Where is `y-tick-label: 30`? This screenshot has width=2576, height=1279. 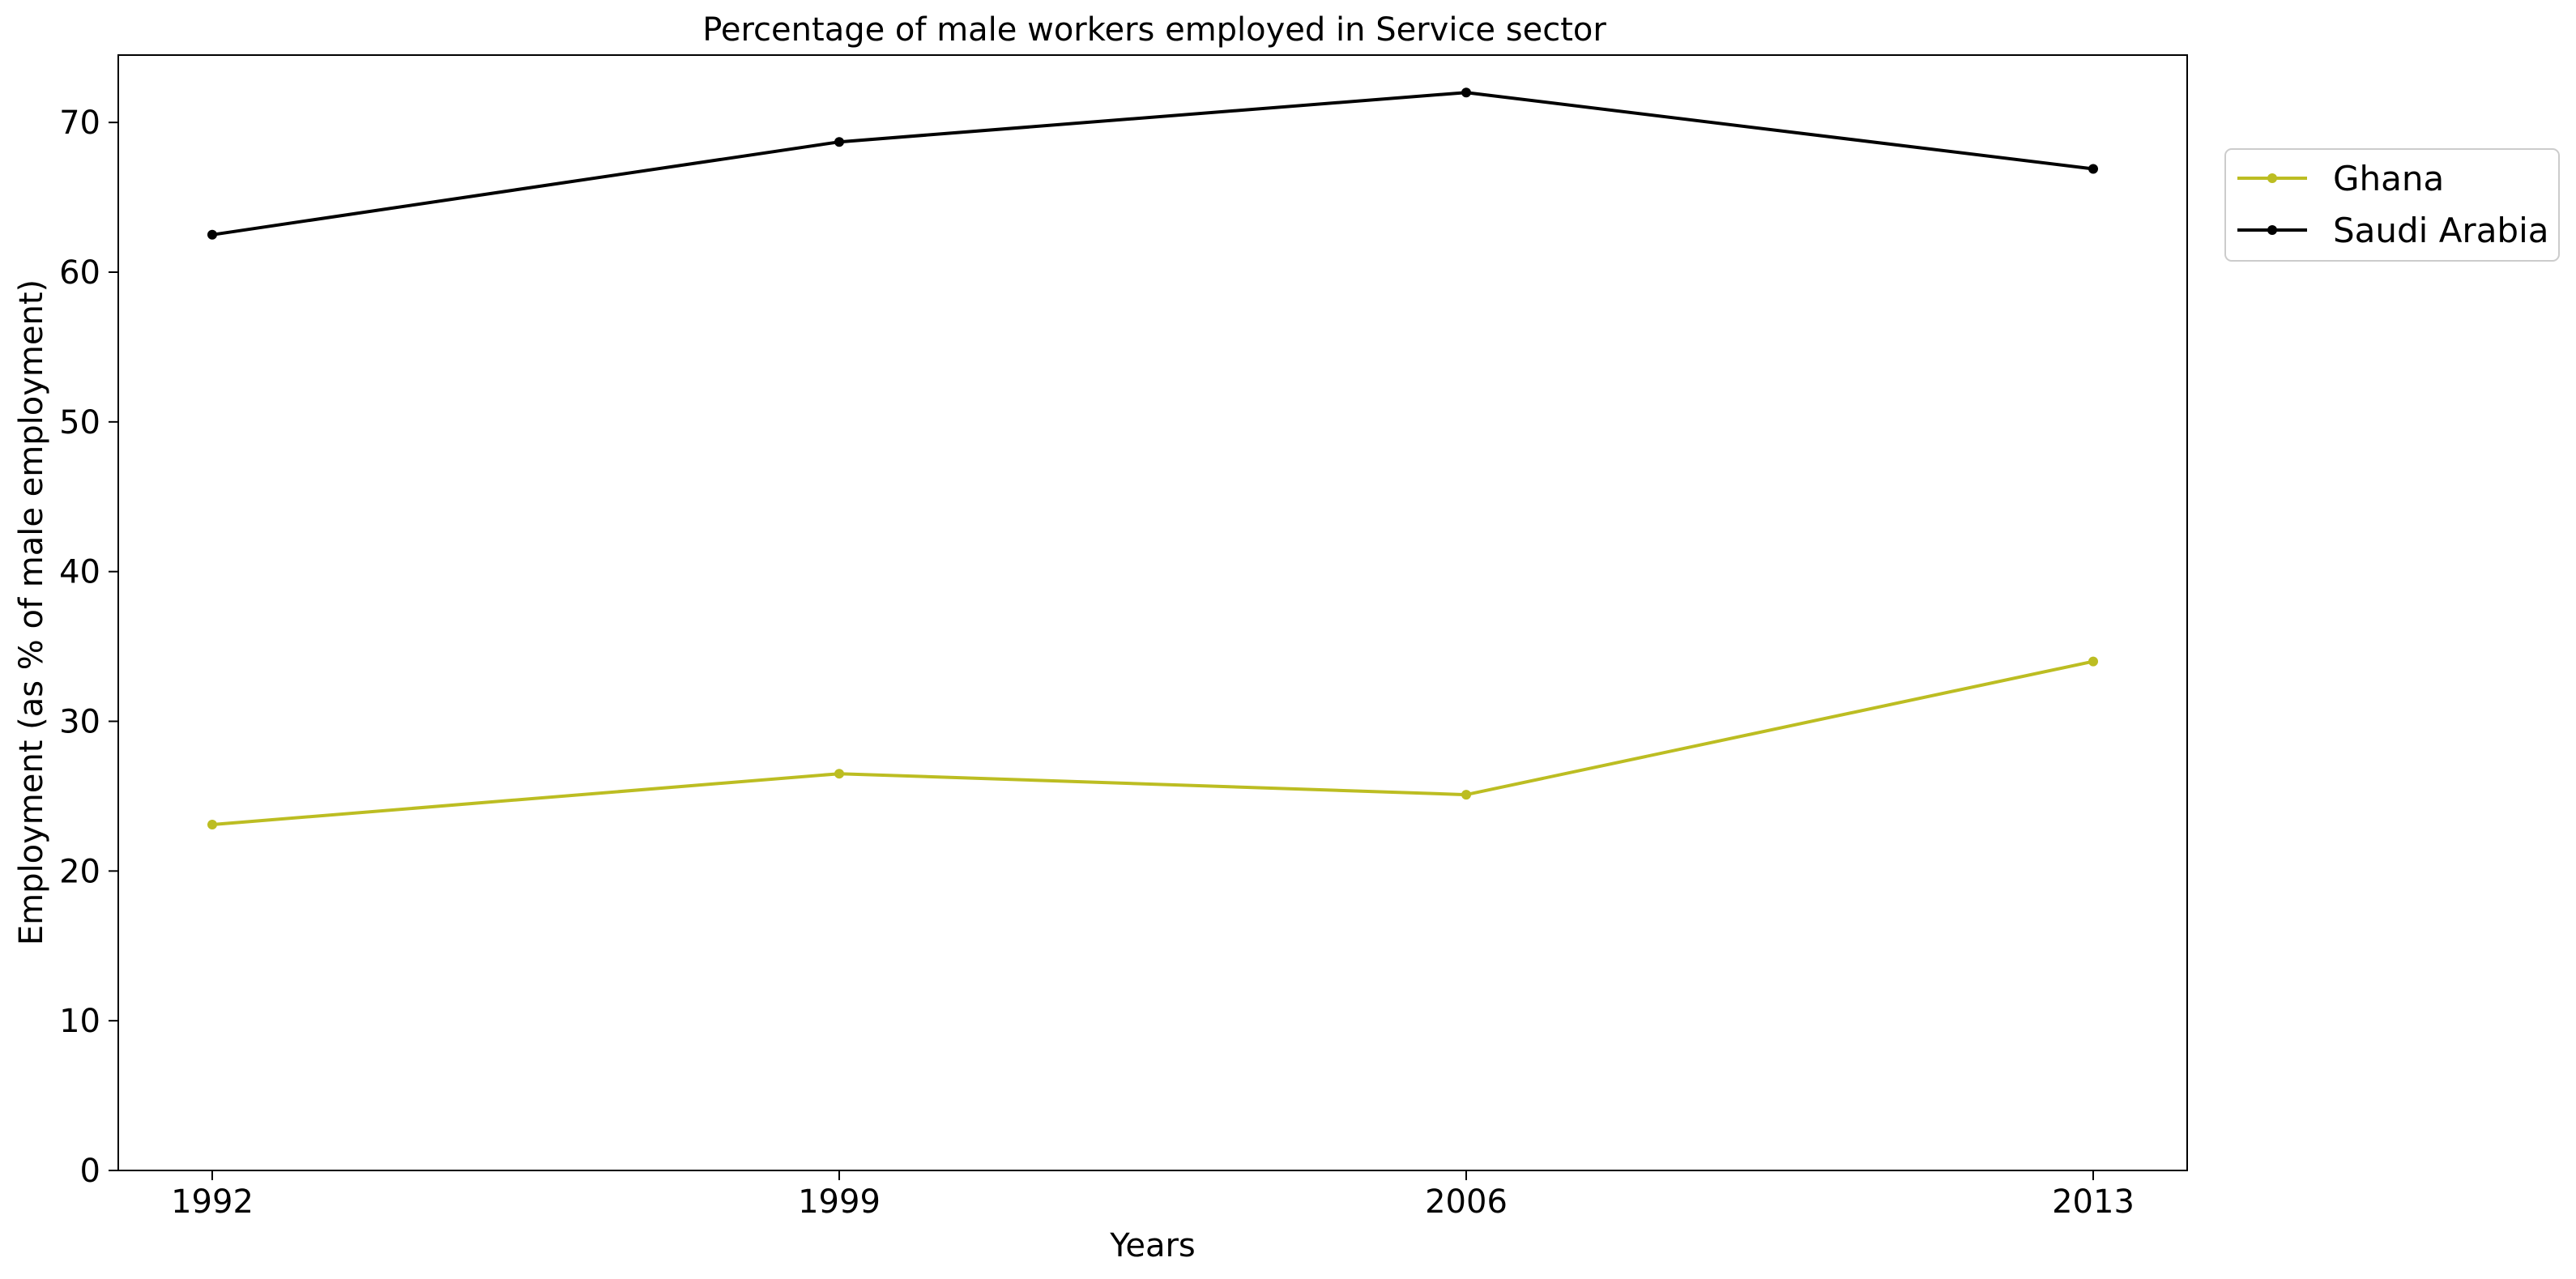
y-tick-label: 30 is located at coordinates (79, 722).